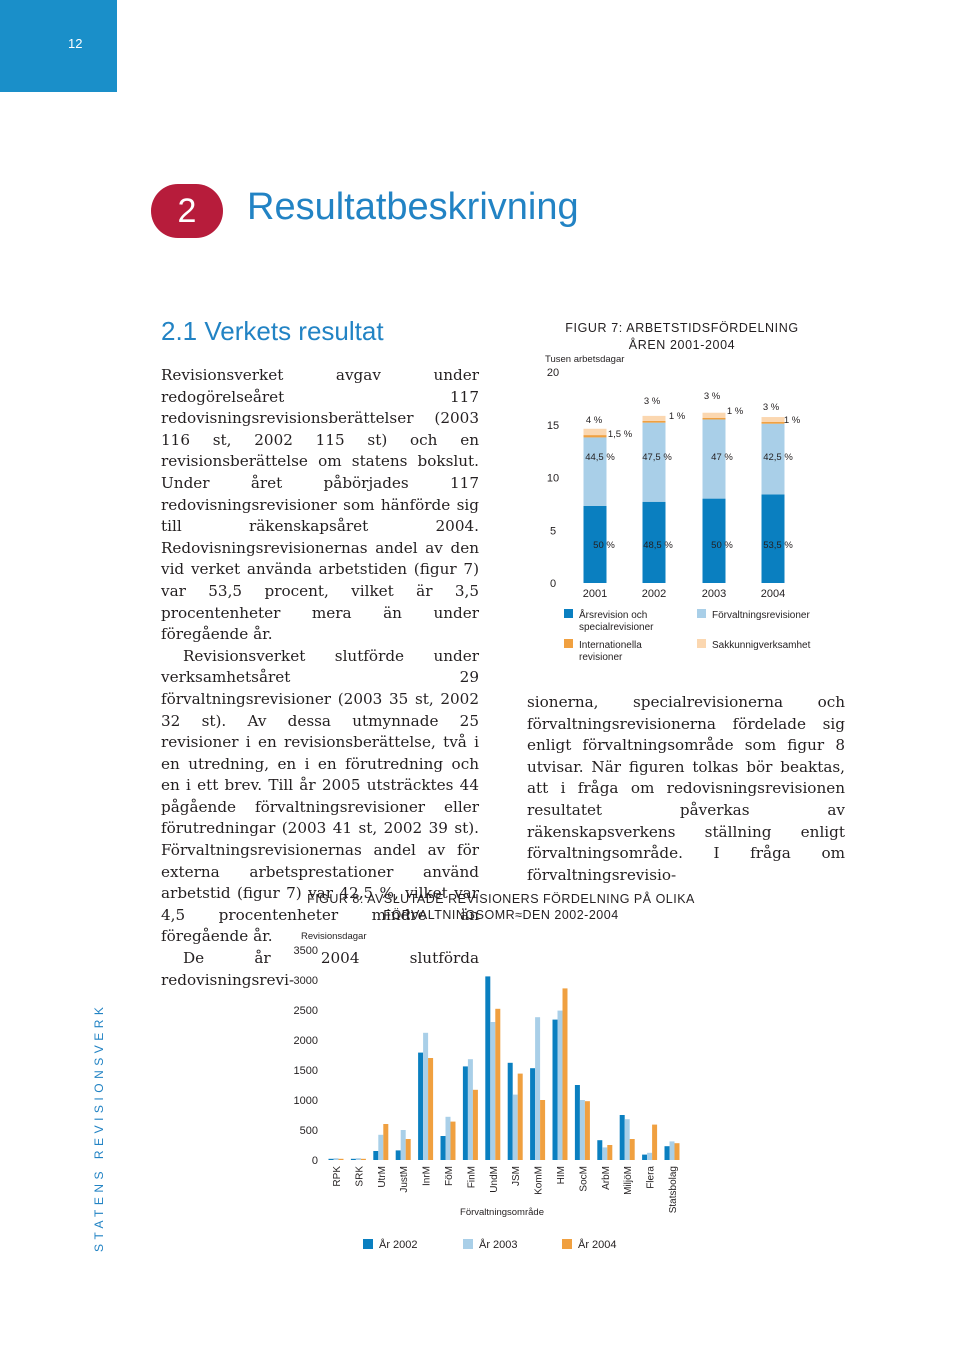  I want to click on x-tick-label: JustM, so click(404, 1179).